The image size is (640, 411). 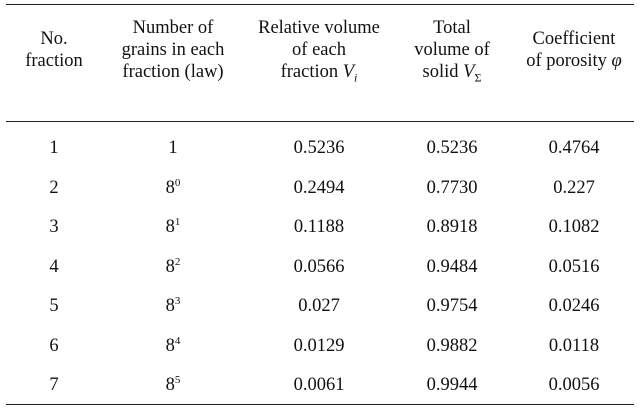 I want to click on header-line: volume of, so click(x=452, y=50).